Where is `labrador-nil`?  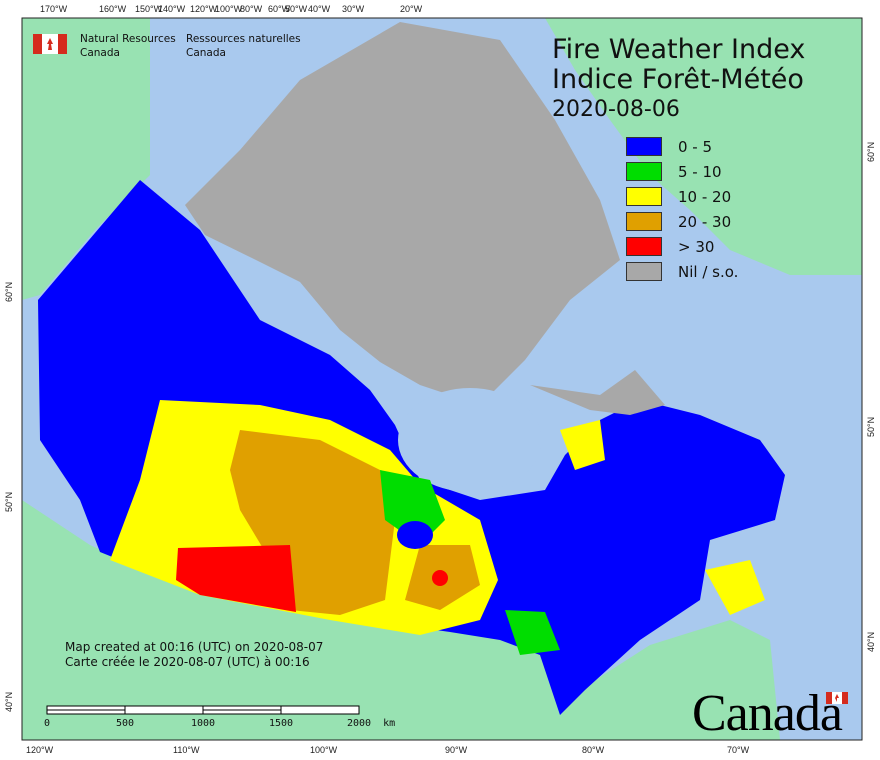
labrador-nil is located at coordinates (597, 392).